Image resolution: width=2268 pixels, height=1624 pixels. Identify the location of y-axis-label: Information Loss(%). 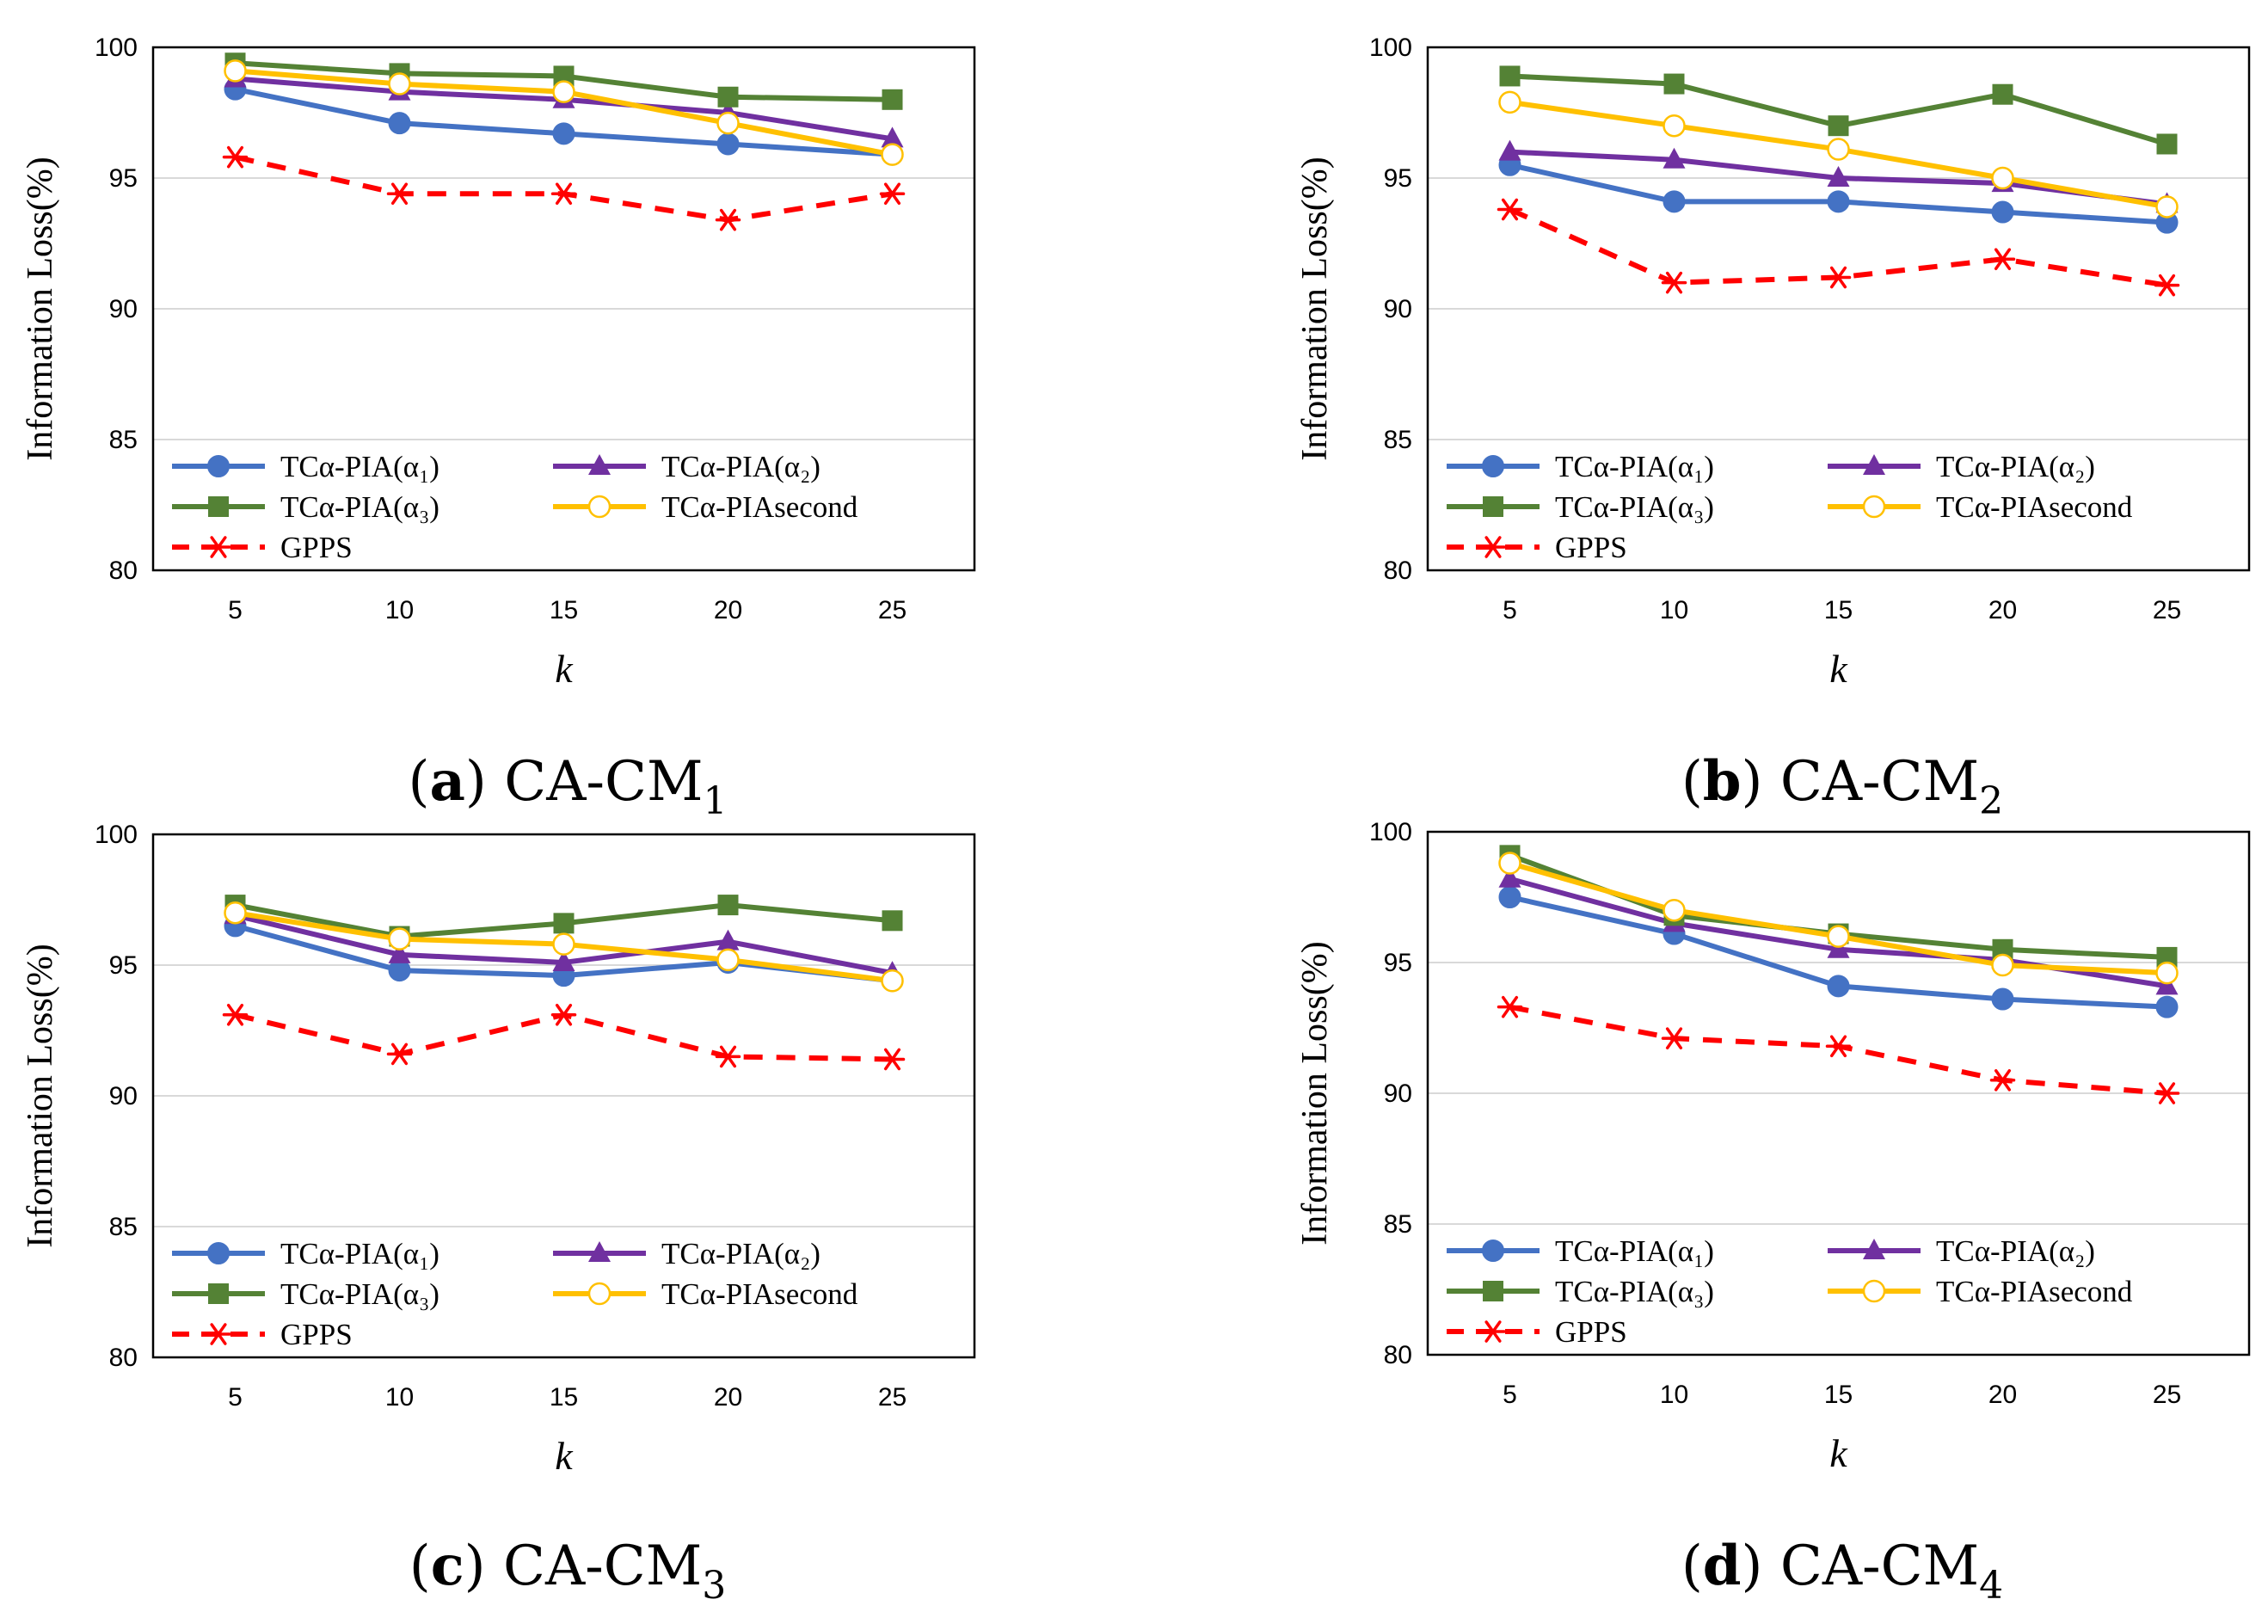
(40, 308).